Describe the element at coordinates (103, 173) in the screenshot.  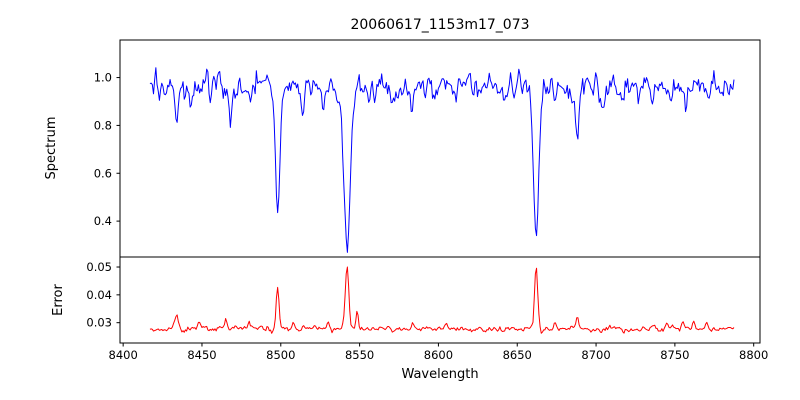
I see `spectrum-y-tick-label: 0.6` at that location.